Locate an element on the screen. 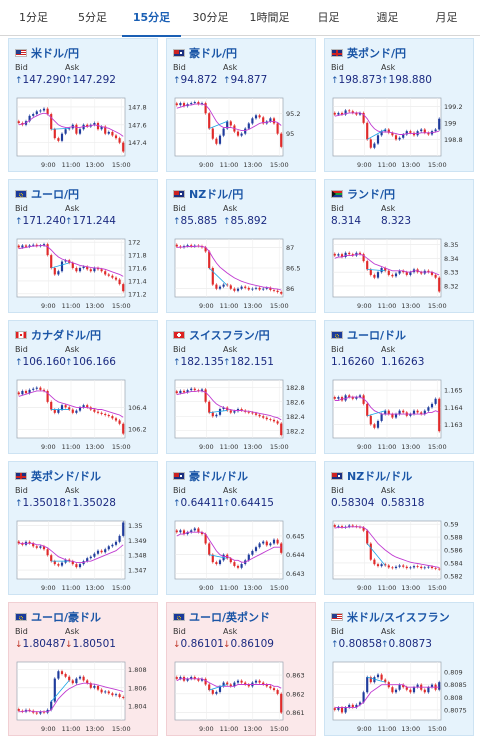 This screenshot has width=480, height=736. price-chart: 147.8 147.6 147.4 9:00 11:00 13:00 15:00 is located at coordinates (83, 132).